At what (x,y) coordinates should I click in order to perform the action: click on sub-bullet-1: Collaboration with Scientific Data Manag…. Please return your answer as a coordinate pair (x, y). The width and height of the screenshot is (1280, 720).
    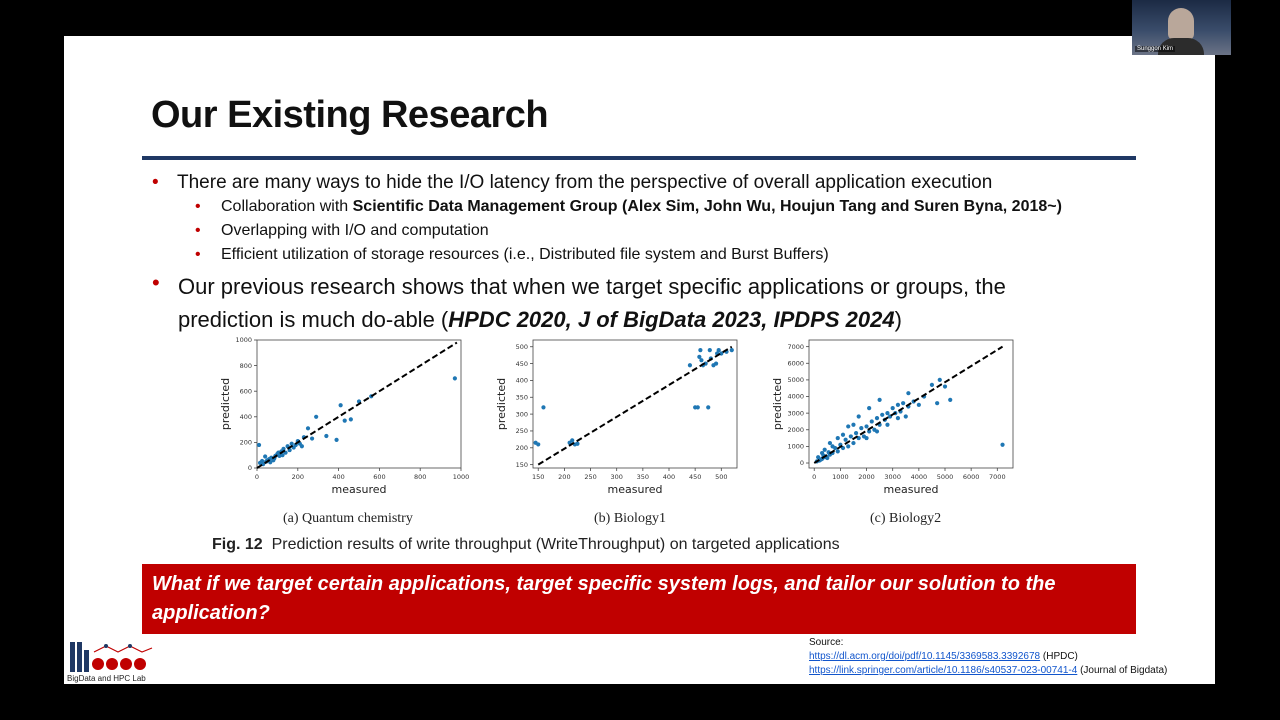
    Looking at the image, I should click on (641, 207).